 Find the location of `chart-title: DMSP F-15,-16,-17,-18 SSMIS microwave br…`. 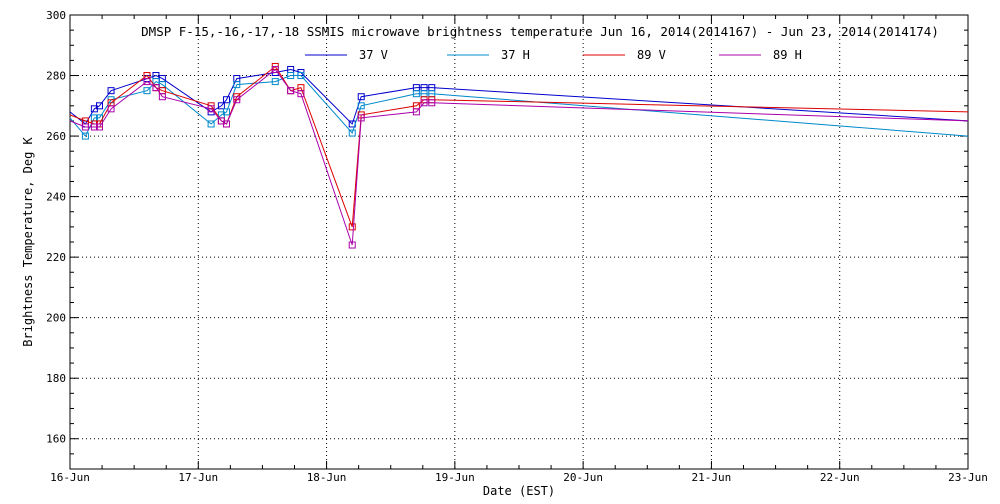

chart-title: DMSP F-15,-16,-17,-18 SSMIS microwave br… is located at coordinates (540, 31).